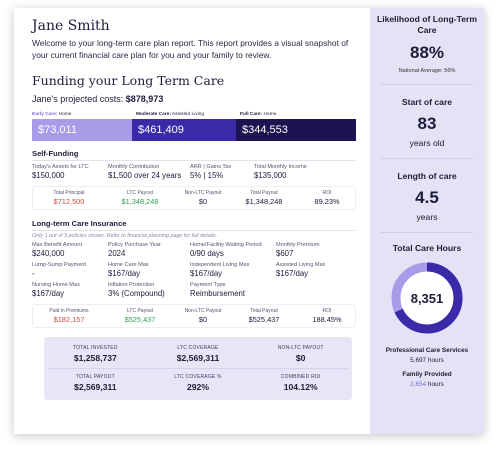  Describe the element at coordinates (69, 198) in the screenshot. I see `summary-cell: Total Principal $712,500` at that location.